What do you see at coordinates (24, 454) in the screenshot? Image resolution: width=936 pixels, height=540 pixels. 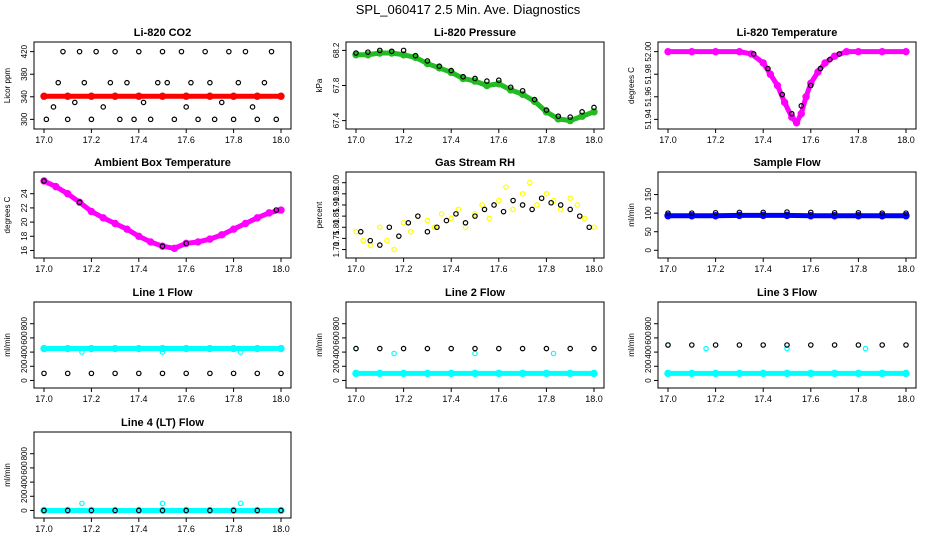 I see `y-tick-label: 800` at bounding box center [24, 454].